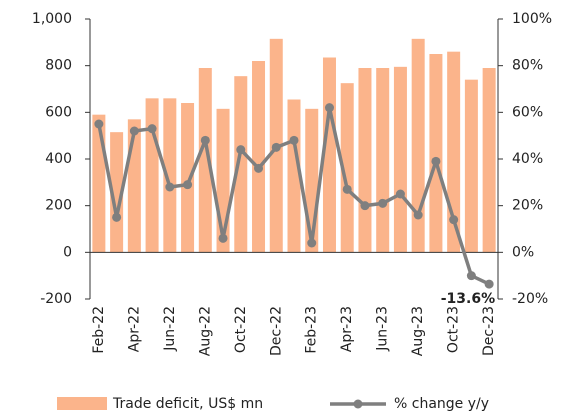  I want to click on y2-tick-label: 100%, so click(532, 19).